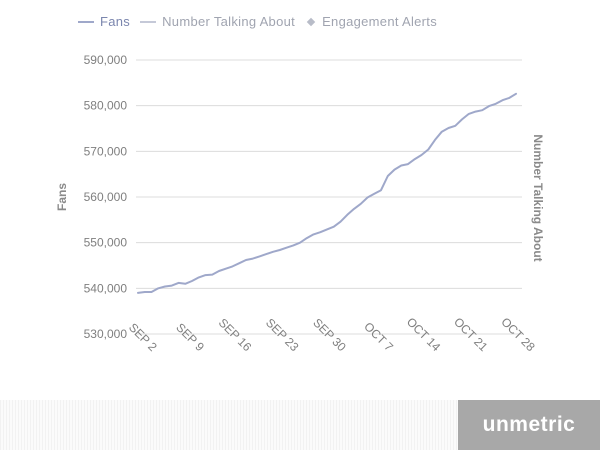  Describe the element at coordinates (106, 334) in the screenshot. I see `y-tick-label: 530,000` at that location.